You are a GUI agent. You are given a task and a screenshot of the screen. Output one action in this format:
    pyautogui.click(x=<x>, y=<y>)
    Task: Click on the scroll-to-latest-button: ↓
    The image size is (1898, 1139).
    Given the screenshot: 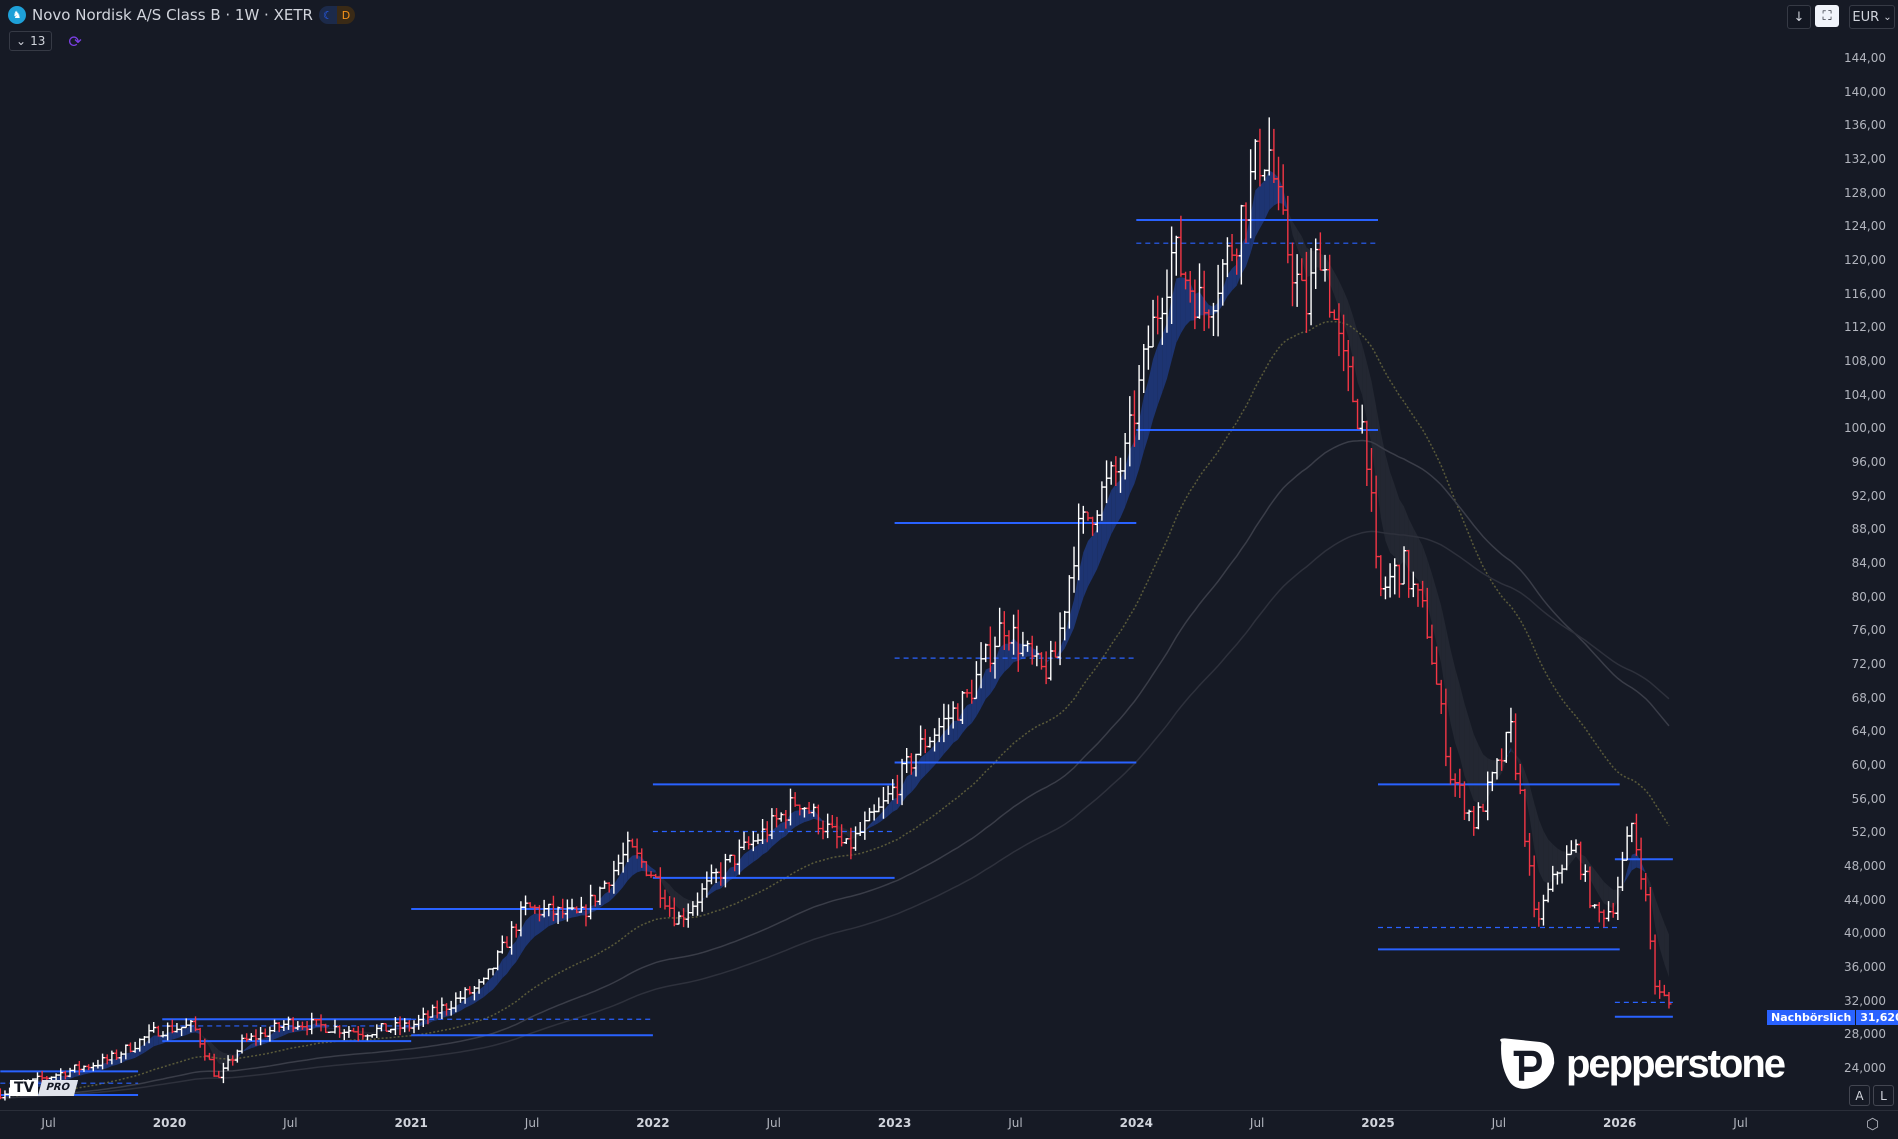 What is the action you would take?
    pyautogui.click(x=1799, y=17)
    